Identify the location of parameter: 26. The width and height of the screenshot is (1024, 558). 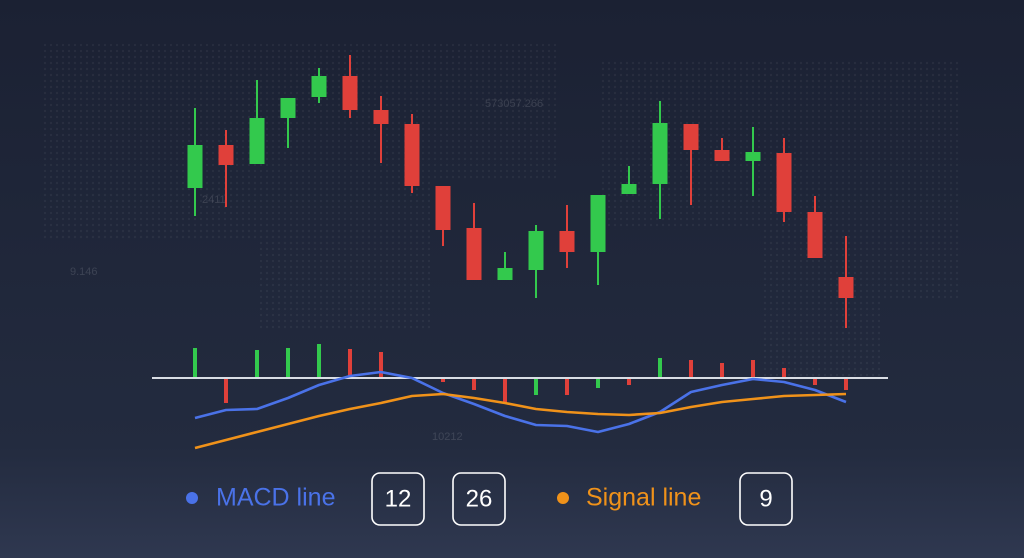
(479, 498).